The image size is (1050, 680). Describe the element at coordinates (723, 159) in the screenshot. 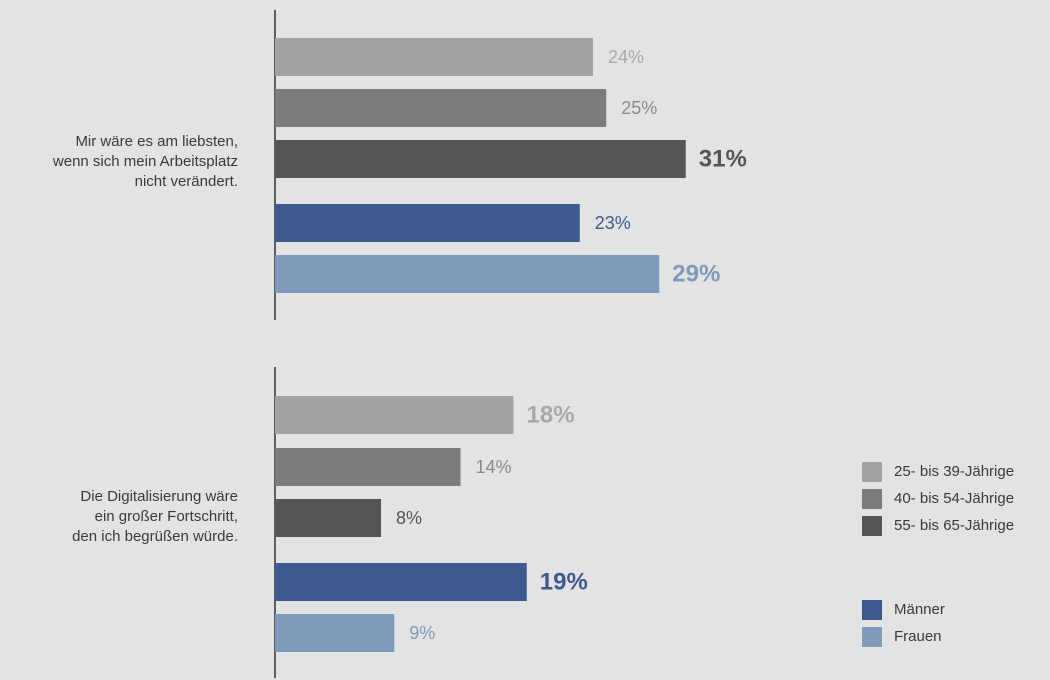

I see `bar-value-label: 31%` at that location.